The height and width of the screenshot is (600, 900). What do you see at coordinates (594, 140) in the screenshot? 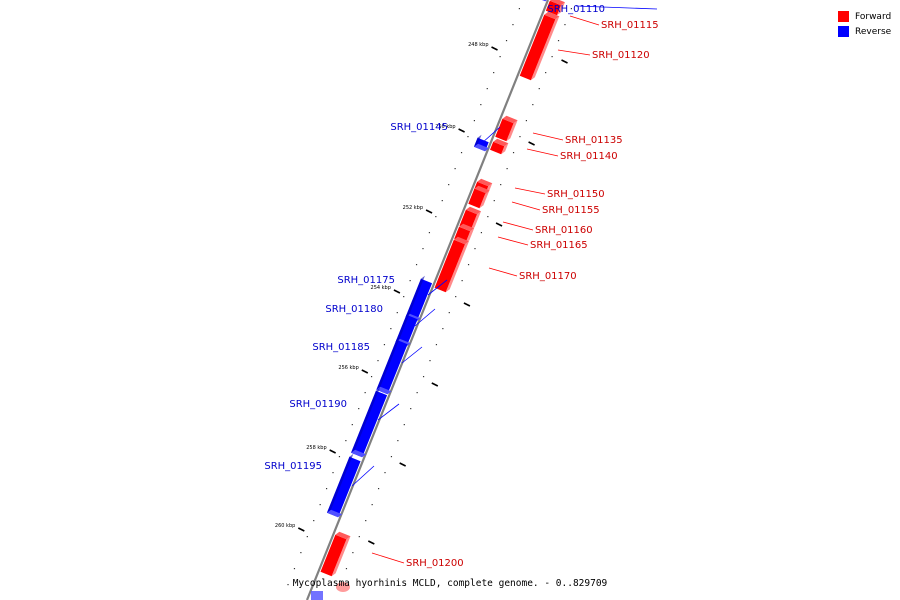
I see `gene-label: SRH_01135` at bounding box center [594, 140].